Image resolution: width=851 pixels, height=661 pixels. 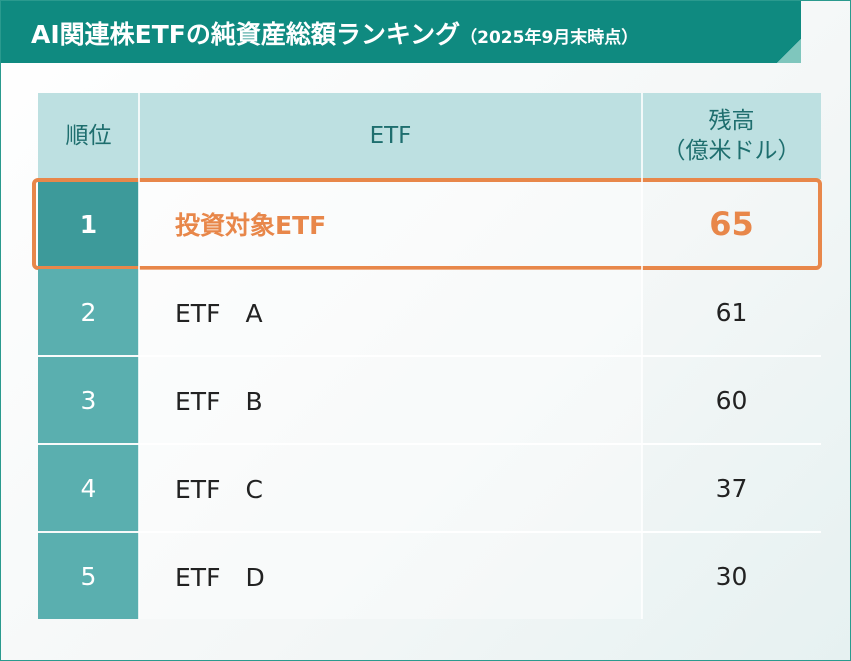 What do you see at coordinates (390, 312) in the screenshot?
I see `etf-name-cell: ETF A` at bounding box center [390, 312].